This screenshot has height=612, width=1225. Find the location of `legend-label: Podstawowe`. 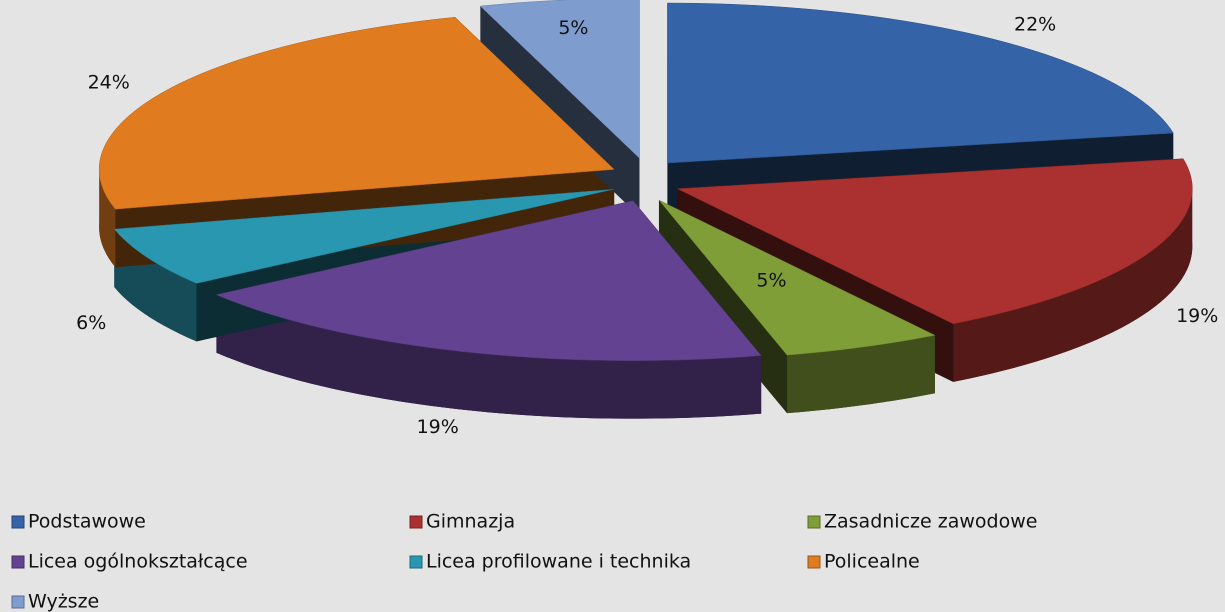

legend-label: Podstawowe is located at coordinates (87, 522).